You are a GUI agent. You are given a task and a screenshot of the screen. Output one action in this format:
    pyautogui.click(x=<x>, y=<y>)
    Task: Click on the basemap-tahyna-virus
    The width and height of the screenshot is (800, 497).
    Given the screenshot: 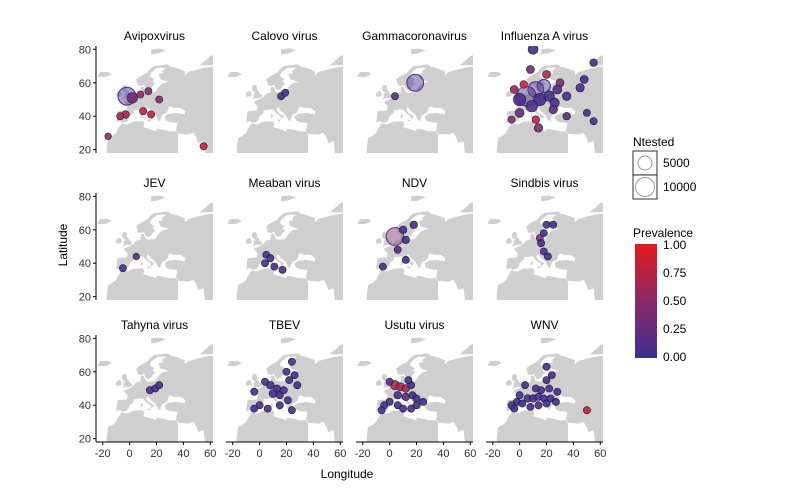 What is the action you would take?
    pyautogui.click(x=155, y=389)
    